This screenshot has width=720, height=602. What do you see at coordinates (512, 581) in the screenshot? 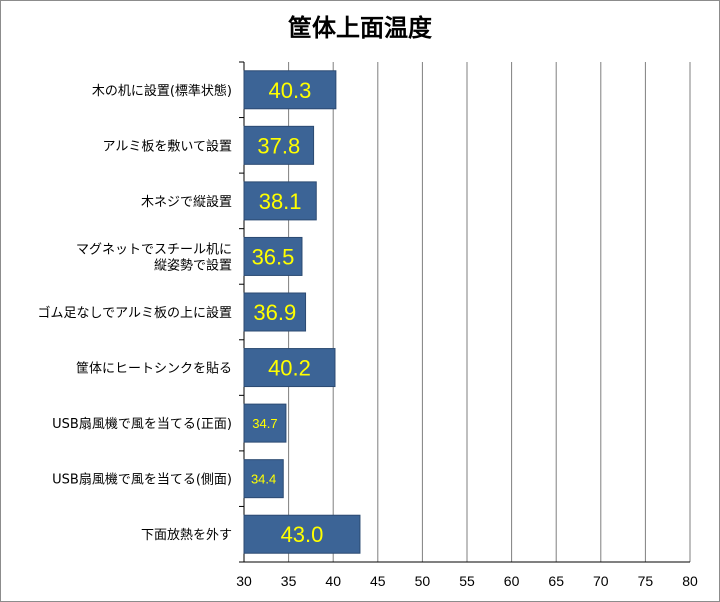
I see `x-tick-label: 60` at bounding box center [512, 581].